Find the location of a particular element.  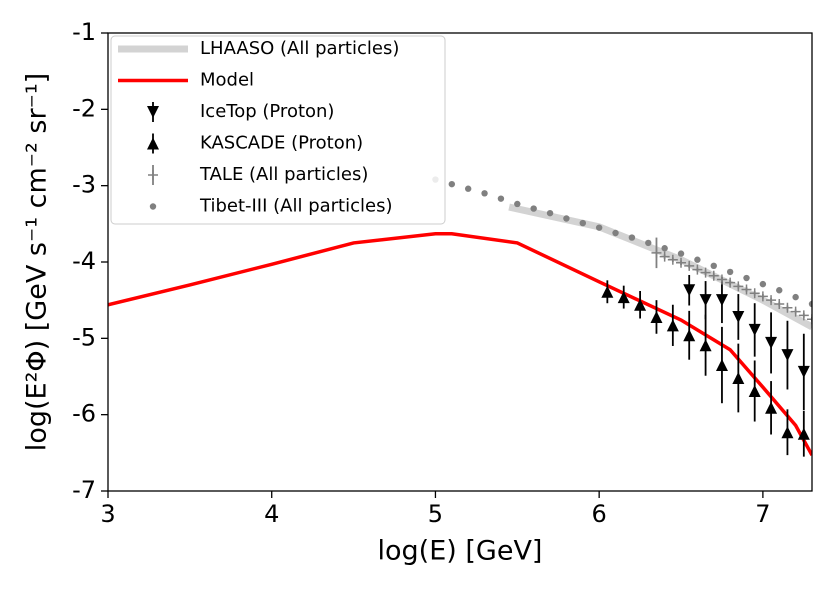

legend-label: TALE (All particles) is located at coordinates (283, 174).